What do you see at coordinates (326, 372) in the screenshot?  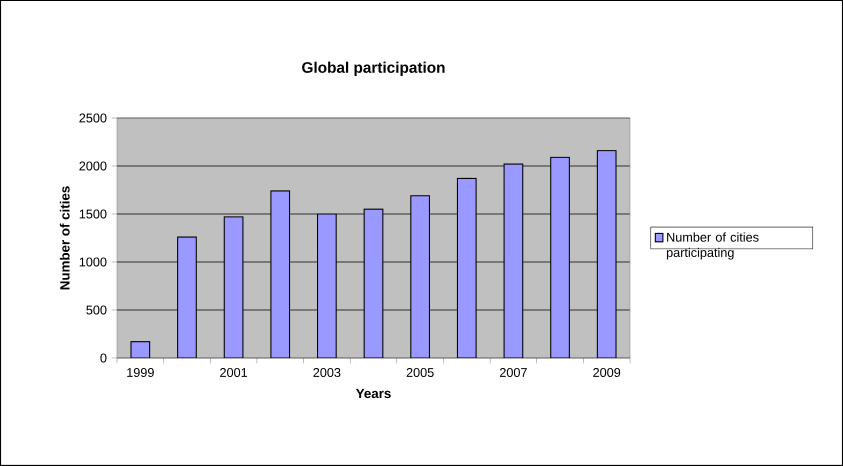 I see `x-tick-label: 2003` at bounding box center [326, 372].